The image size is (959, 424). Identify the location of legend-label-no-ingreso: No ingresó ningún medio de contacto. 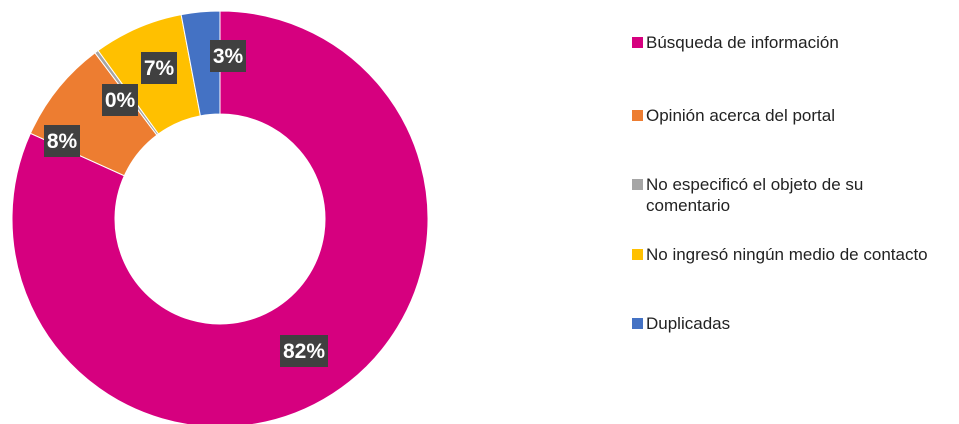
(787, 254).